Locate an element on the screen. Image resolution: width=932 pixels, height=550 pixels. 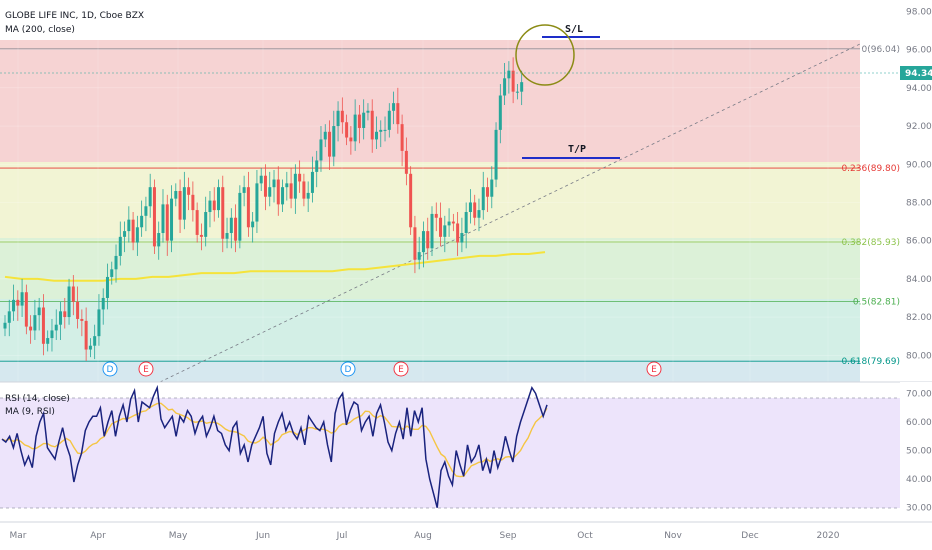
chart-title: GLOBE LIFE INC, 1D, Cboe BZX is located at coordinates (74, 16).